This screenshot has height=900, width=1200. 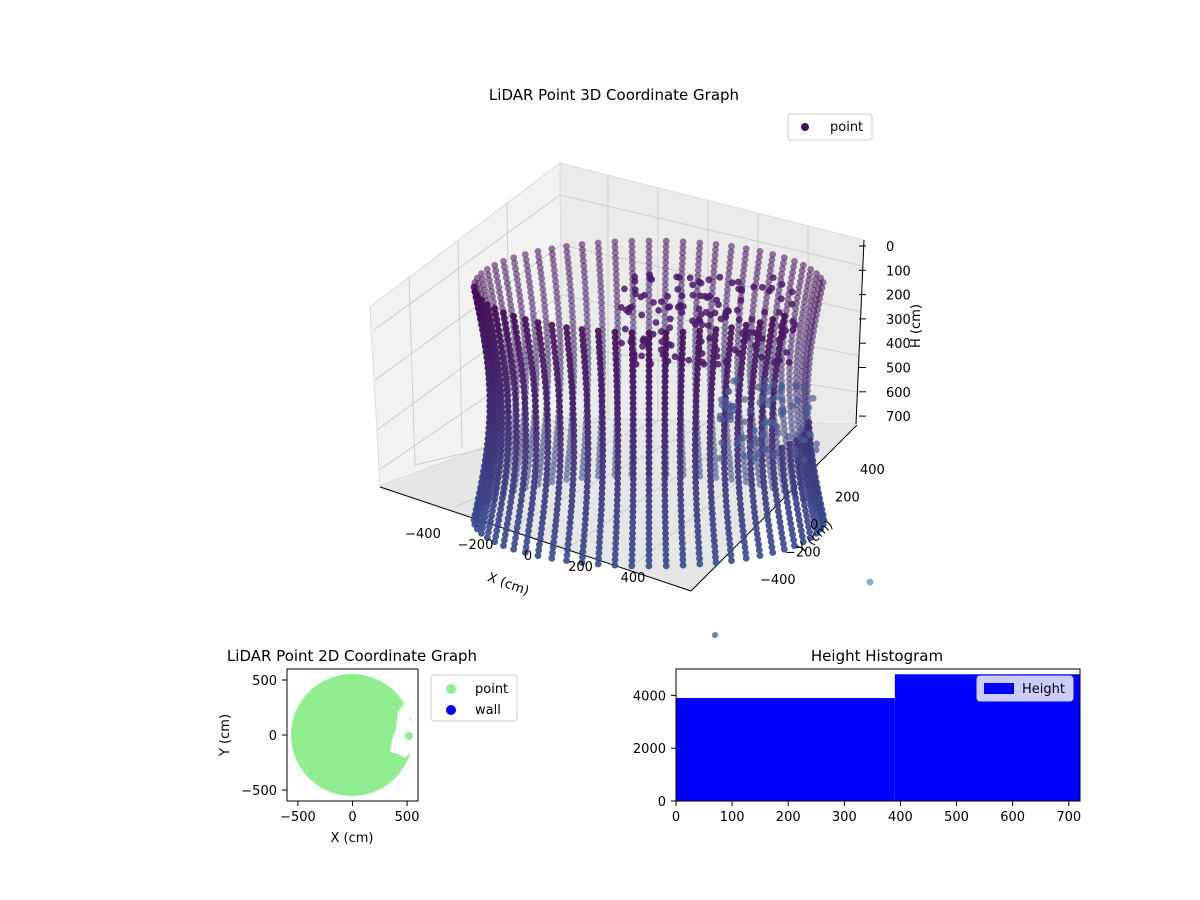 I want to click on histogram-xtick-label: 600, so click(x=1012, y=817).